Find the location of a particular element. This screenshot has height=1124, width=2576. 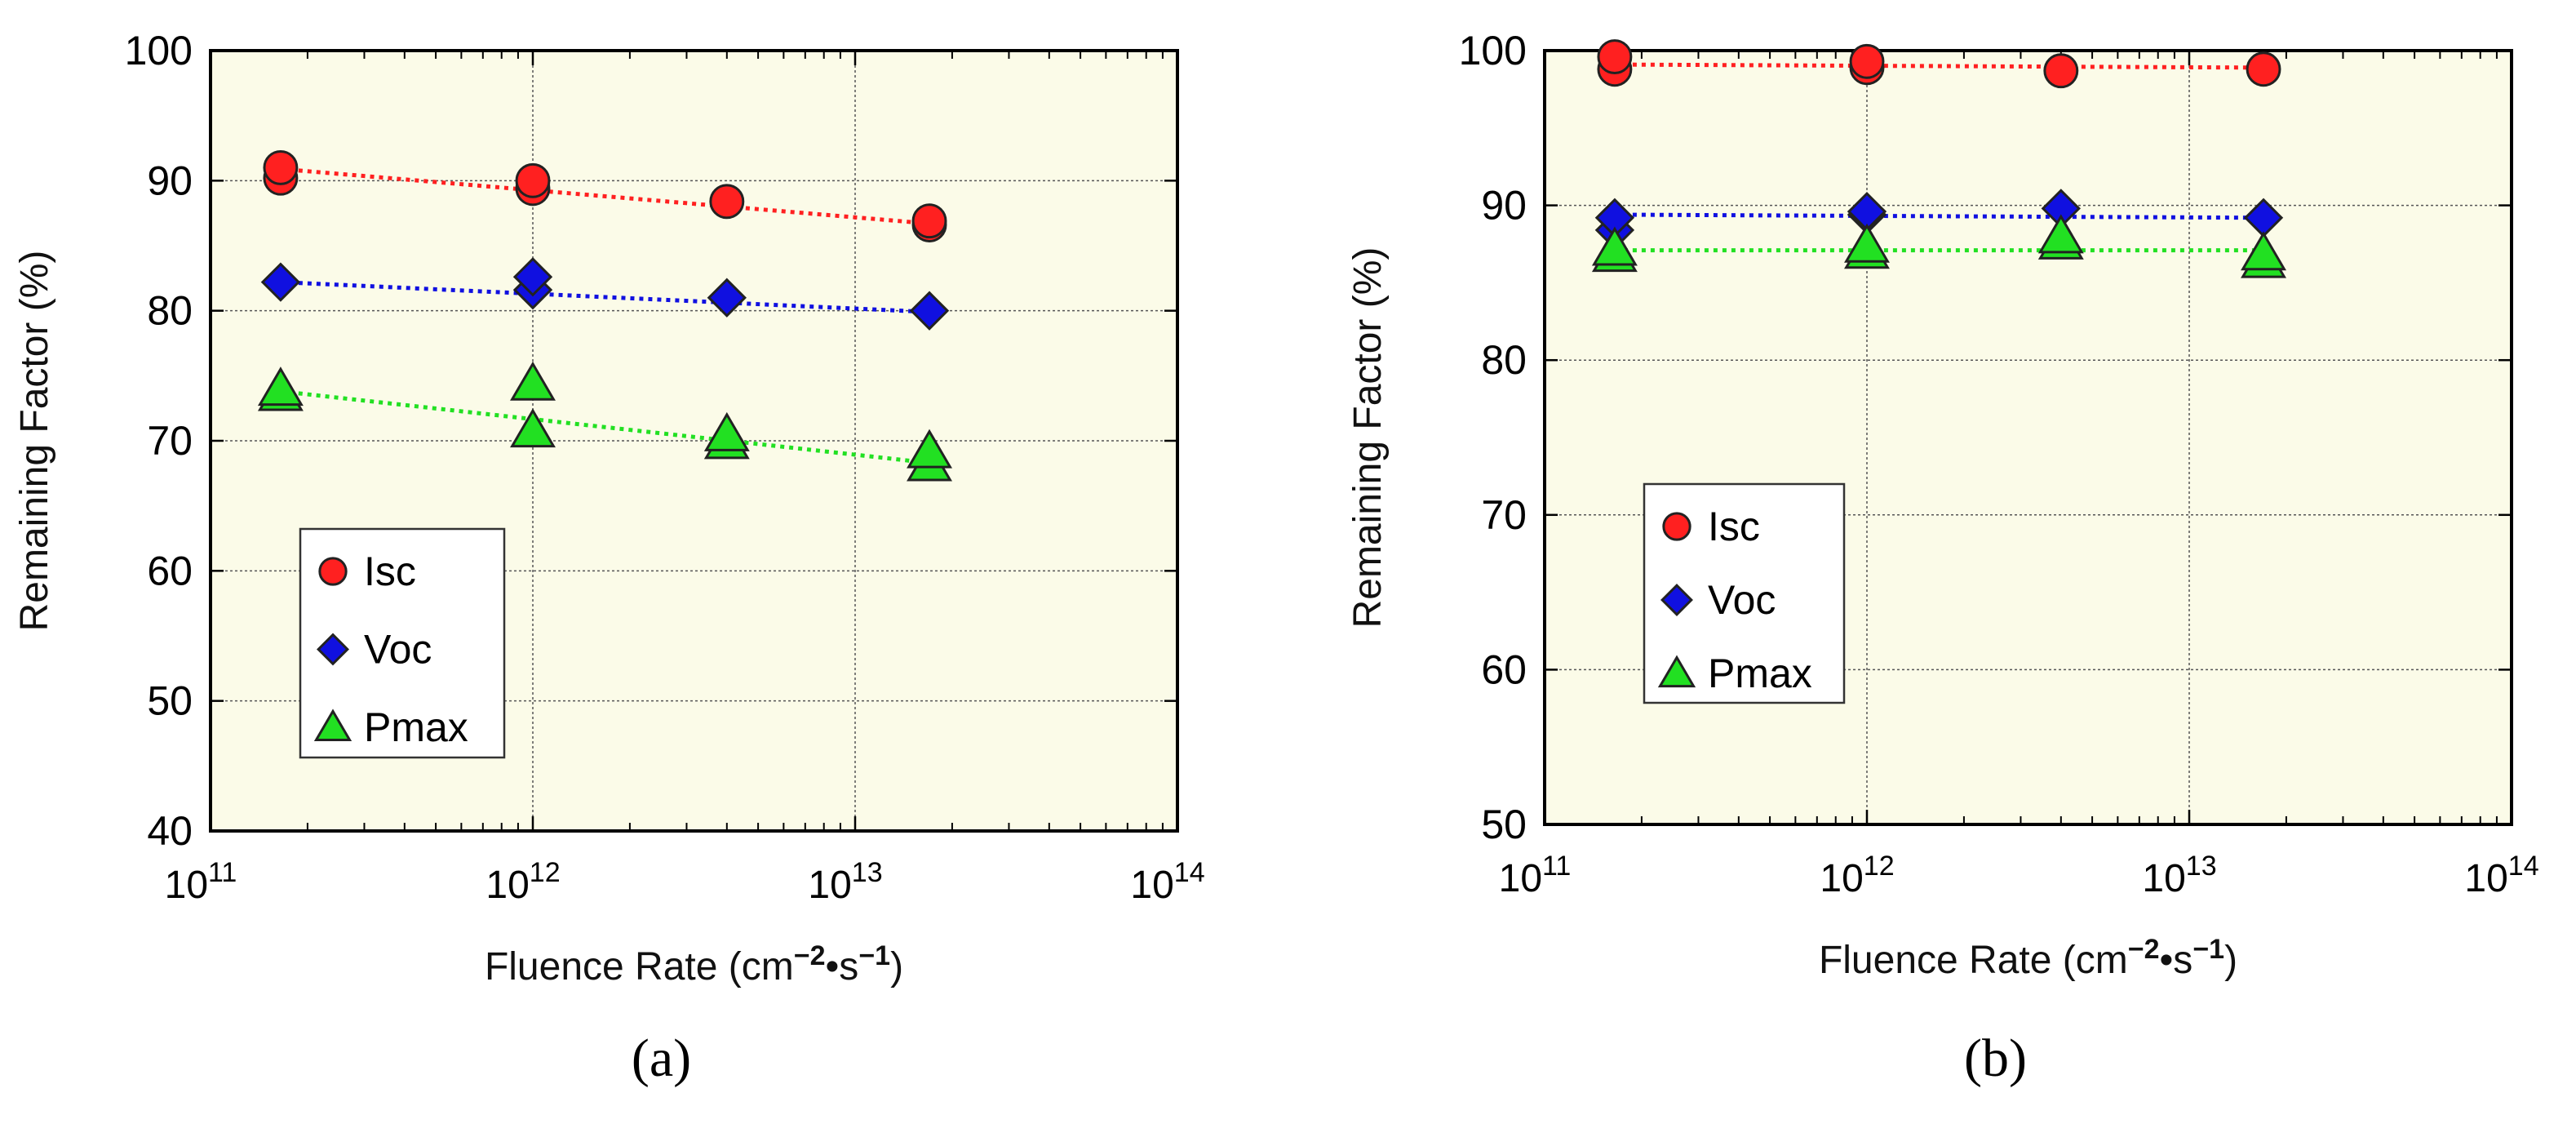

y-tick-label: 40 is located at coordinates (170, 831).